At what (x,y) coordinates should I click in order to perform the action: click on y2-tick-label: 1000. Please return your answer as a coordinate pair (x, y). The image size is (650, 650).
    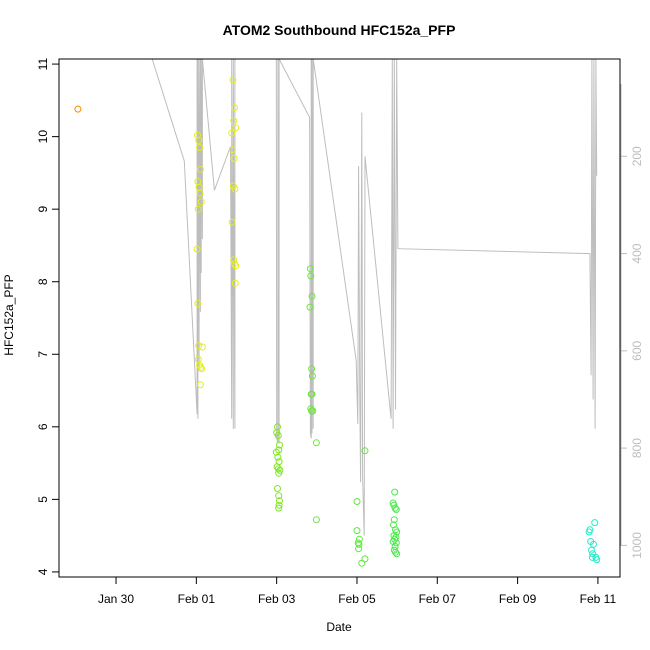
    Looking at the image, I should click on (637, 545).